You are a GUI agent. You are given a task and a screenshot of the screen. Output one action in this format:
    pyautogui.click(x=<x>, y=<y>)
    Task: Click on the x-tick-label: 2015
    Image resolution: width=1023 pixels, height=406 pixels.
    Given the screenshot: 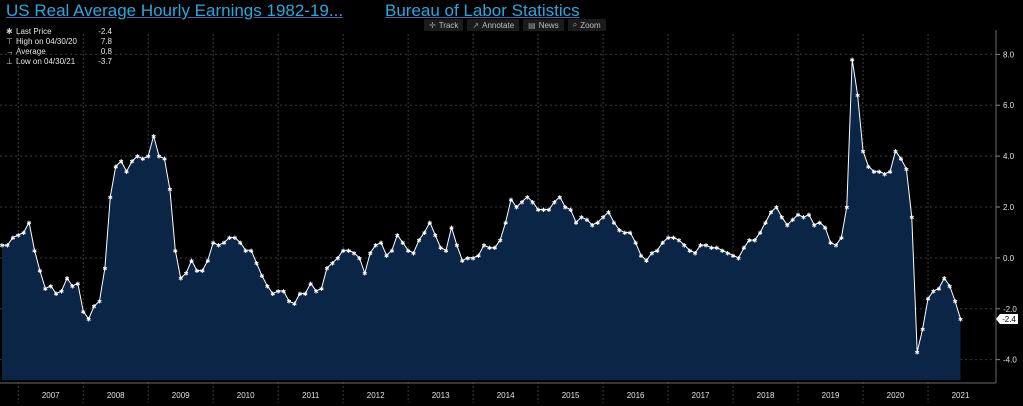 What is the action you would take?
    pyautogui.click(x=571, y=395)
    